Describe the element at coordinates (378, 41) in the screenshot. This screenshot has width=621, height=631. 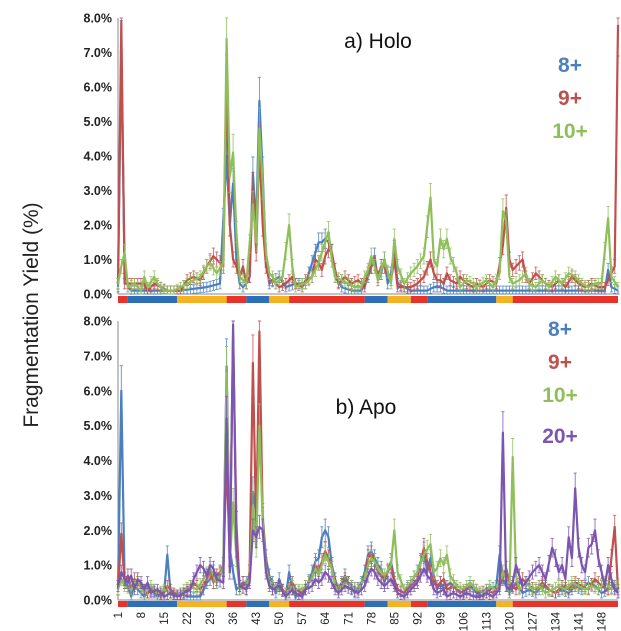
I see `holo-title: a) Holo` at that location.